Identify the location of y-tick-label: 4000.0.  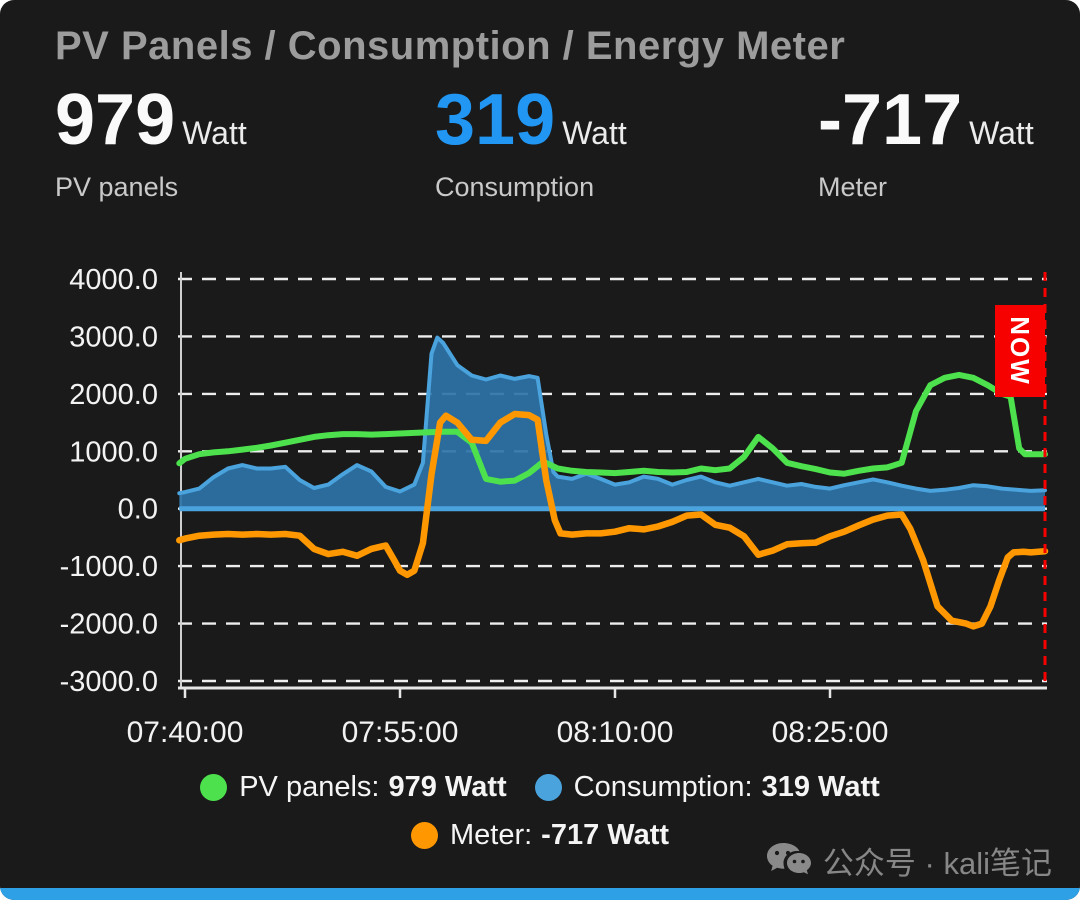
(113, 280).